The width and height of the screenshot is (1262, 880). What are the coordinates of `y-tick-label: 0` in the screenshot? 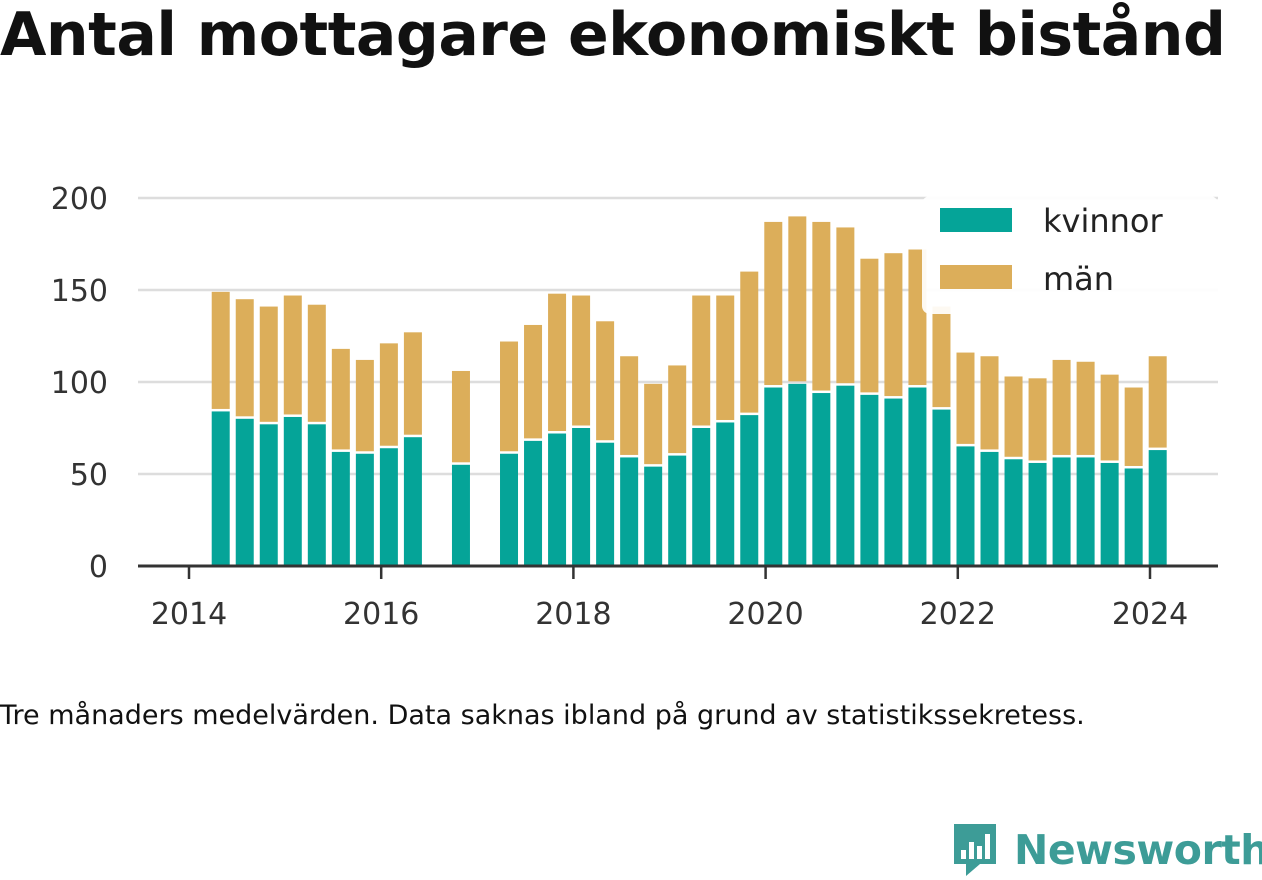 It's located at (98, 567).